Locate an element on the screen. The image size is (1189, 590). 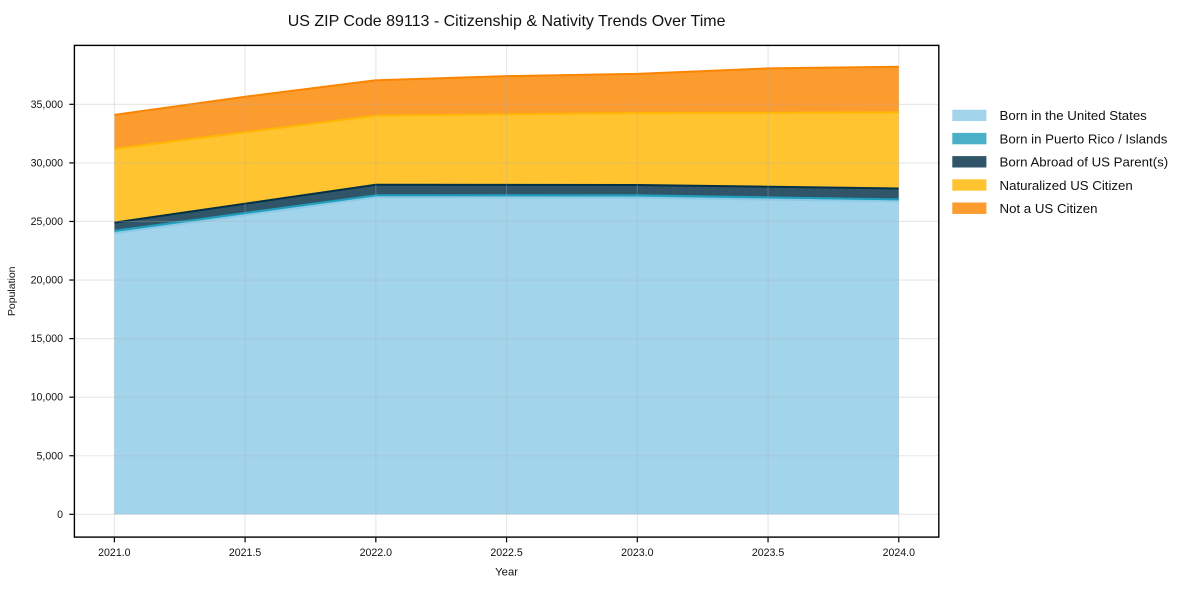
svg-text: 35,000 is located at coordinates (47, 105).